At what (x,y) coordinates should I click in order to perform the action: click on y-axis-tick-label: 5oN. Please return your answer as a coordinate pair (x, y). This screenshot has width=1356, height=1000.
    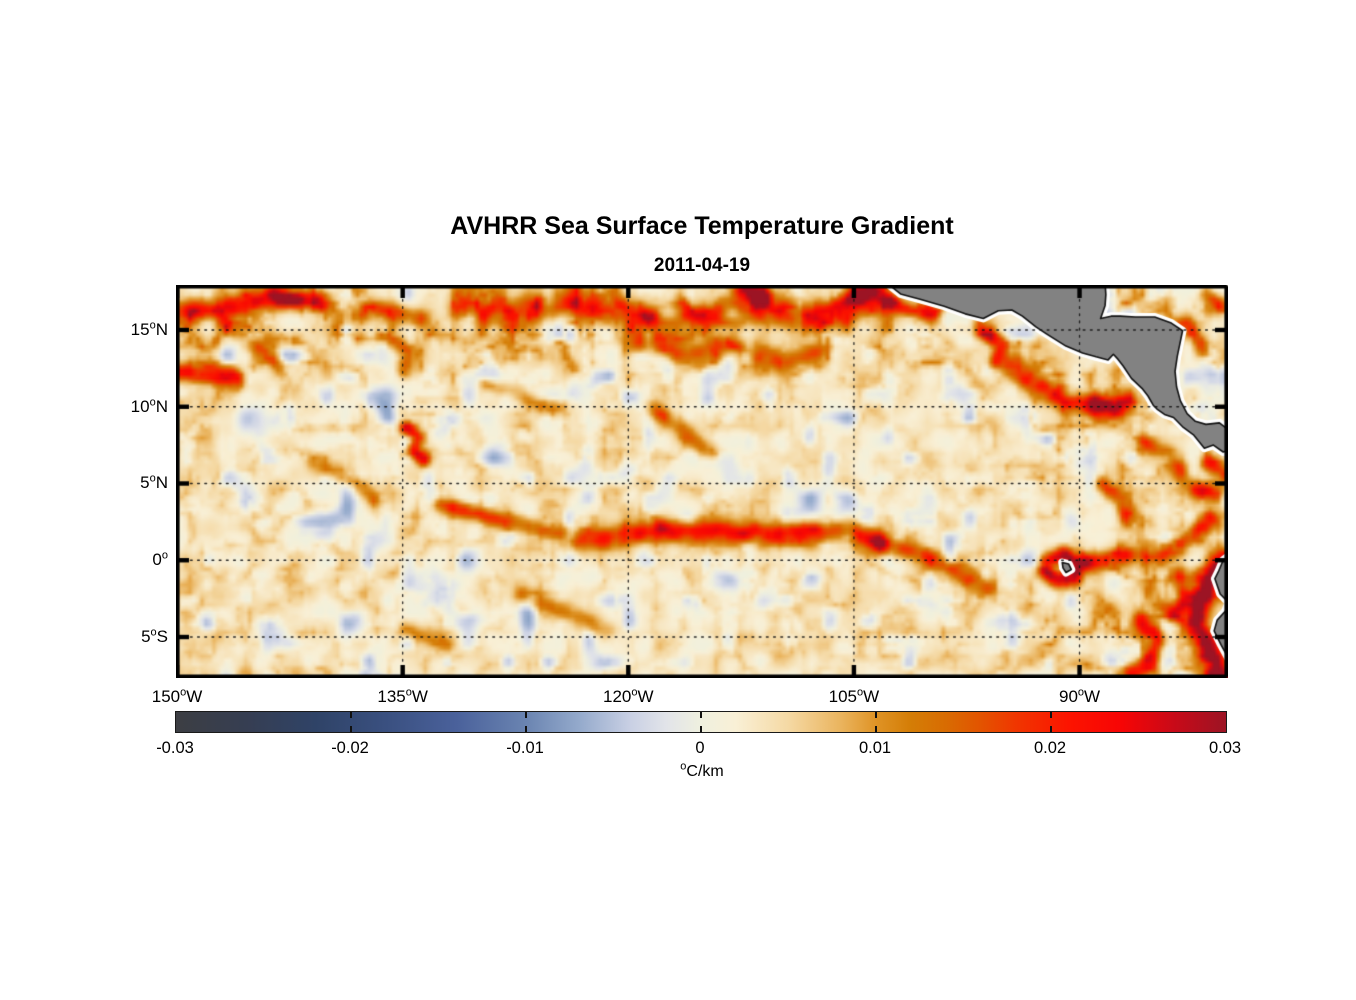
    Looking at the image, I should click on (154, 482).